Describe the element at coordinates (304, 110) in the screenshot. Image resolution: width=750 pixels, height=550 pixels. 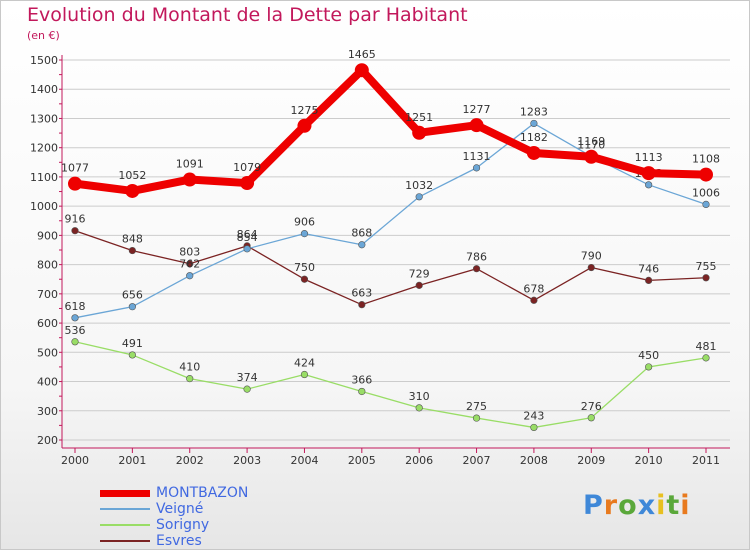
I see `data-label: 1275` at that location.